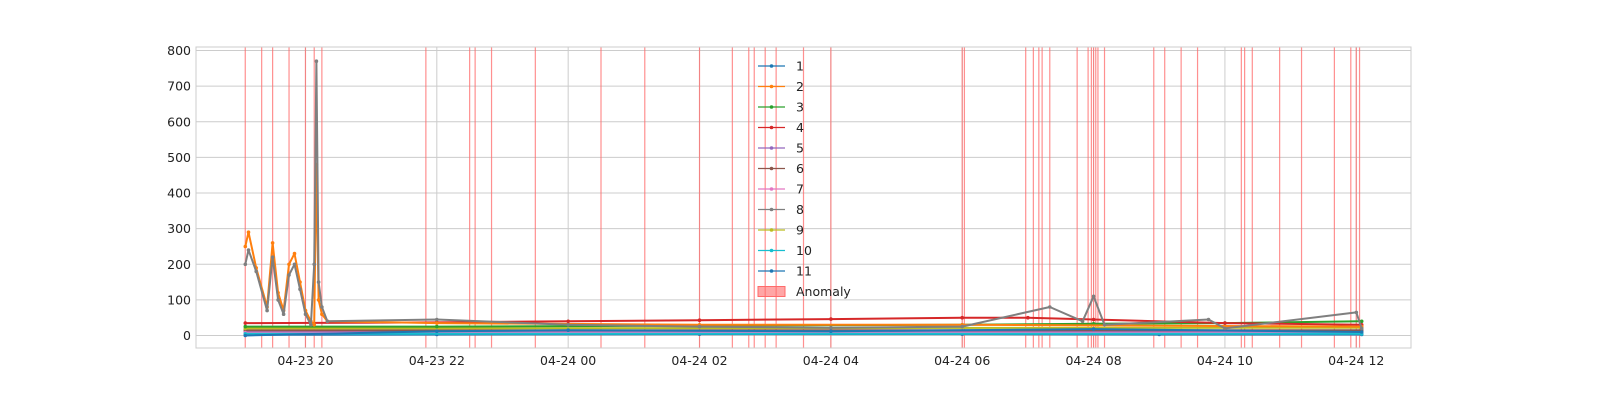 The width and height of the screenshot is (1600, 400). I want to click on legend-item-7: 7, so click(781, 189).